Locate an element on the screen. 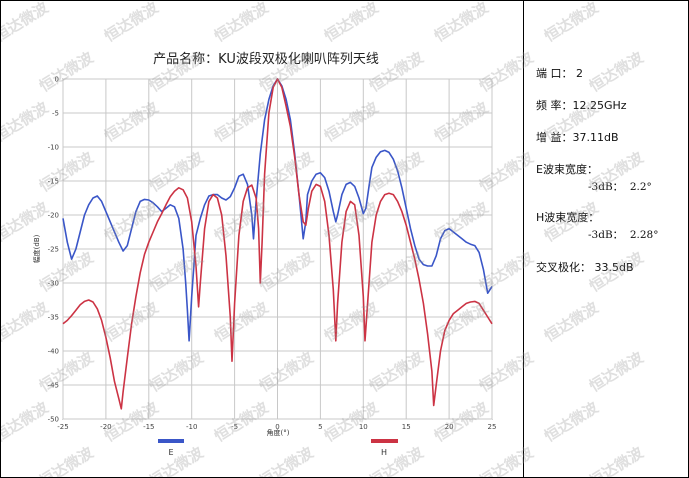 Image resolution: width=689 pixels, height=478 pixels. port-text: 端 口： 2 is located at coordinates (559, 73).